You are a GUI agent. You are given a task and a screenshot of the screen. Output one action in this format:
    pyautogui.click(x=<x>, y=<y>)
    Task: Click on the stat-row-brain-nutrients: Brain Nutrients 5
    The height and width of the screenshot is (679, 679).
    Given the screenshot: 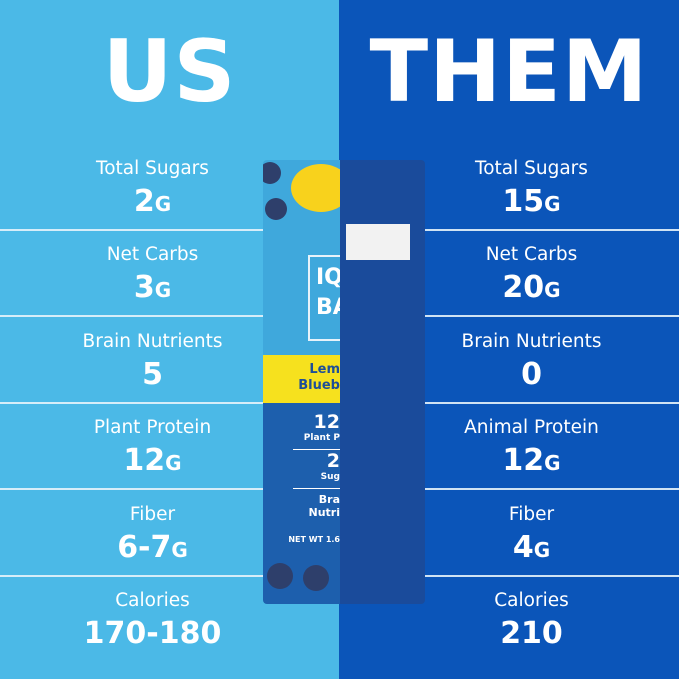 What is the action you would take?
    pyautogui.click(x=152, y=367)
    